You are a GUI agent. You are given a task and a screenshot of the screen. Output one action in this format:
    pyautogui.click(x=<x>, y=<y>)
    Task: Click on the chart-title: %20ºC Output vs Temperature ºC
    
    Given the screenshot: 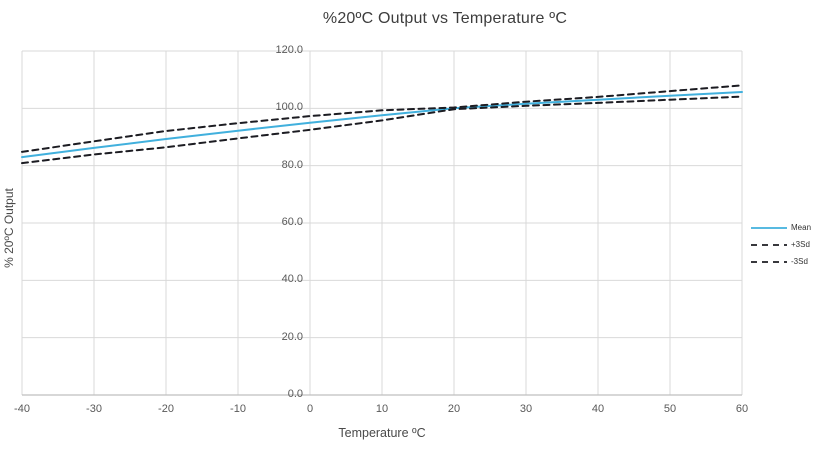 What is the action you would take?
    pyautogui.click(x=445, y=18)
    